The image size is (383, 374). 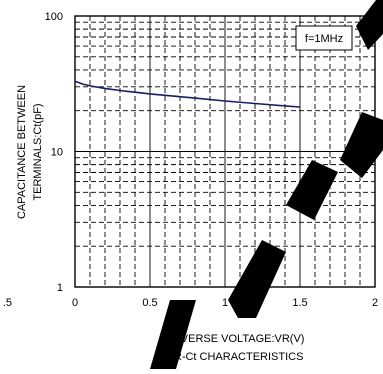 What do you see at coordinates (38, 151) in the screenshot?
I see `y-axis-title-line2: TERMINALS:Ct(pF)` at bounding box center [38, 151].